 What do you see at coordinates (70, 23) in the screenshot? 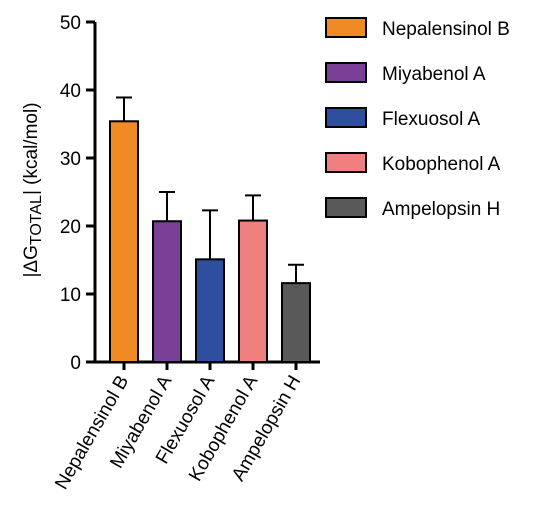
I see `y-tick-label: 50` at bounding box center [70, 23].